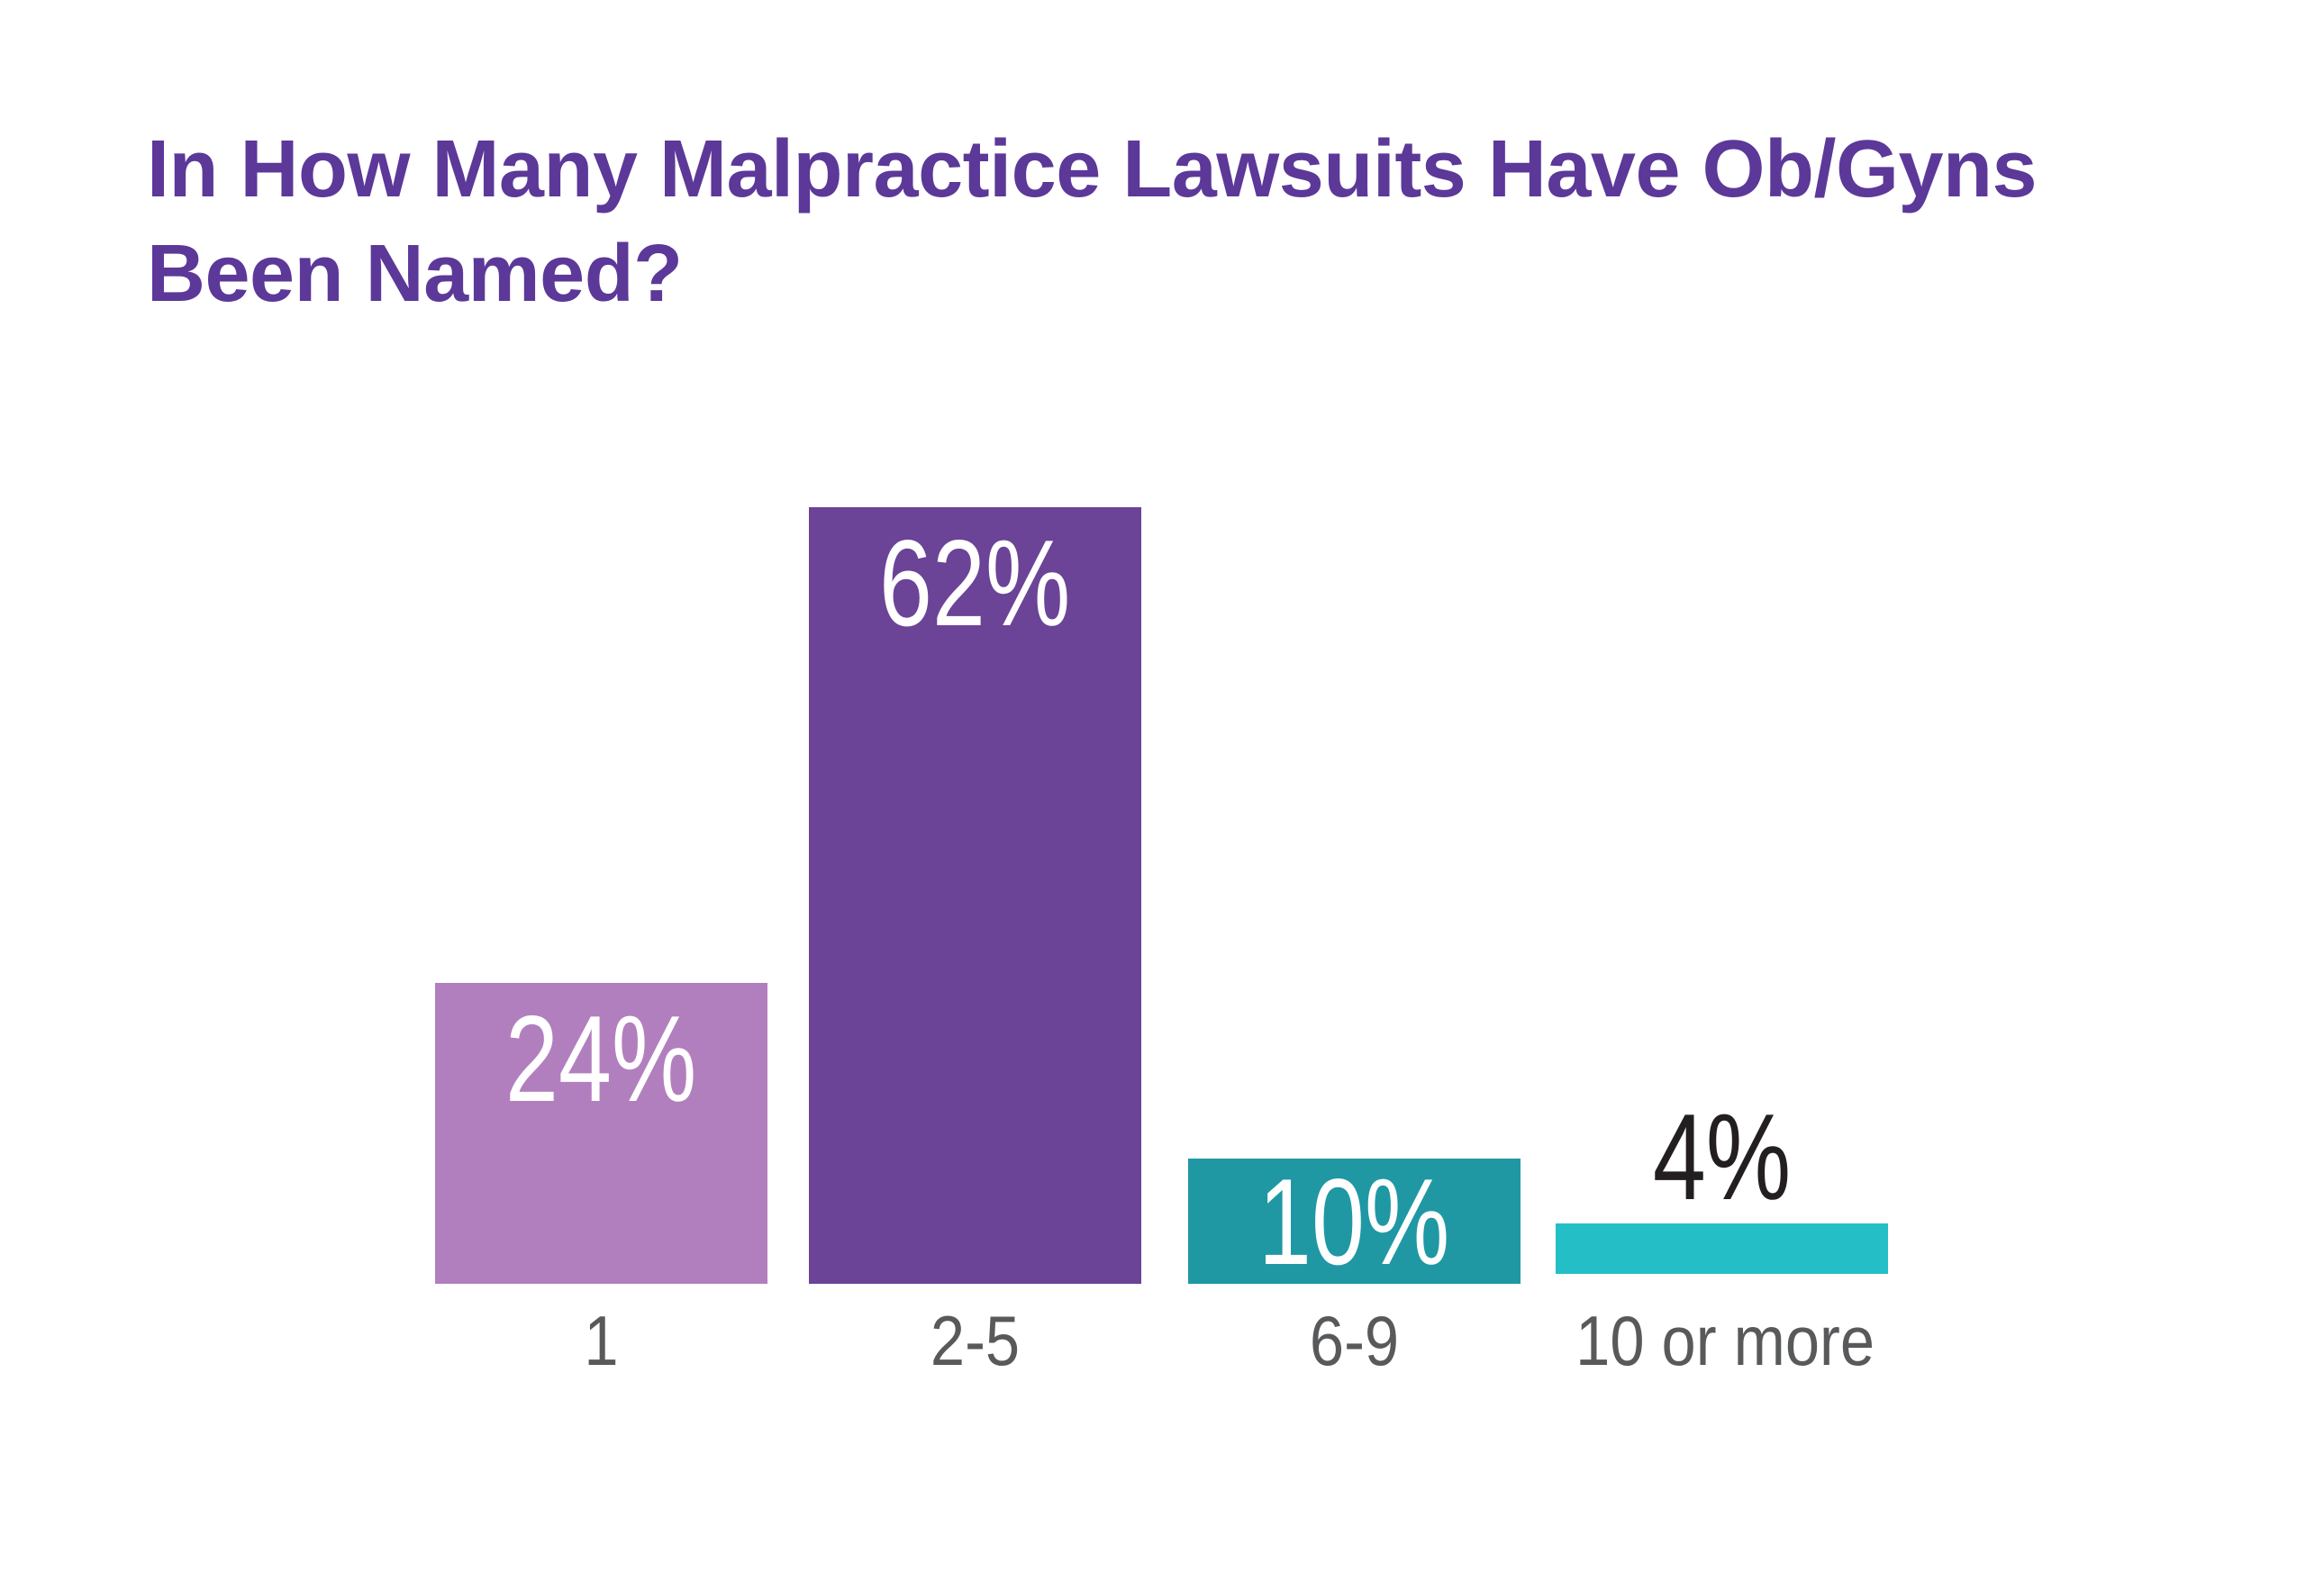 This screenshot has width=2324, height=1582. I want to click on bar-column-2-5: 62% 2-5, so click(975, 941).